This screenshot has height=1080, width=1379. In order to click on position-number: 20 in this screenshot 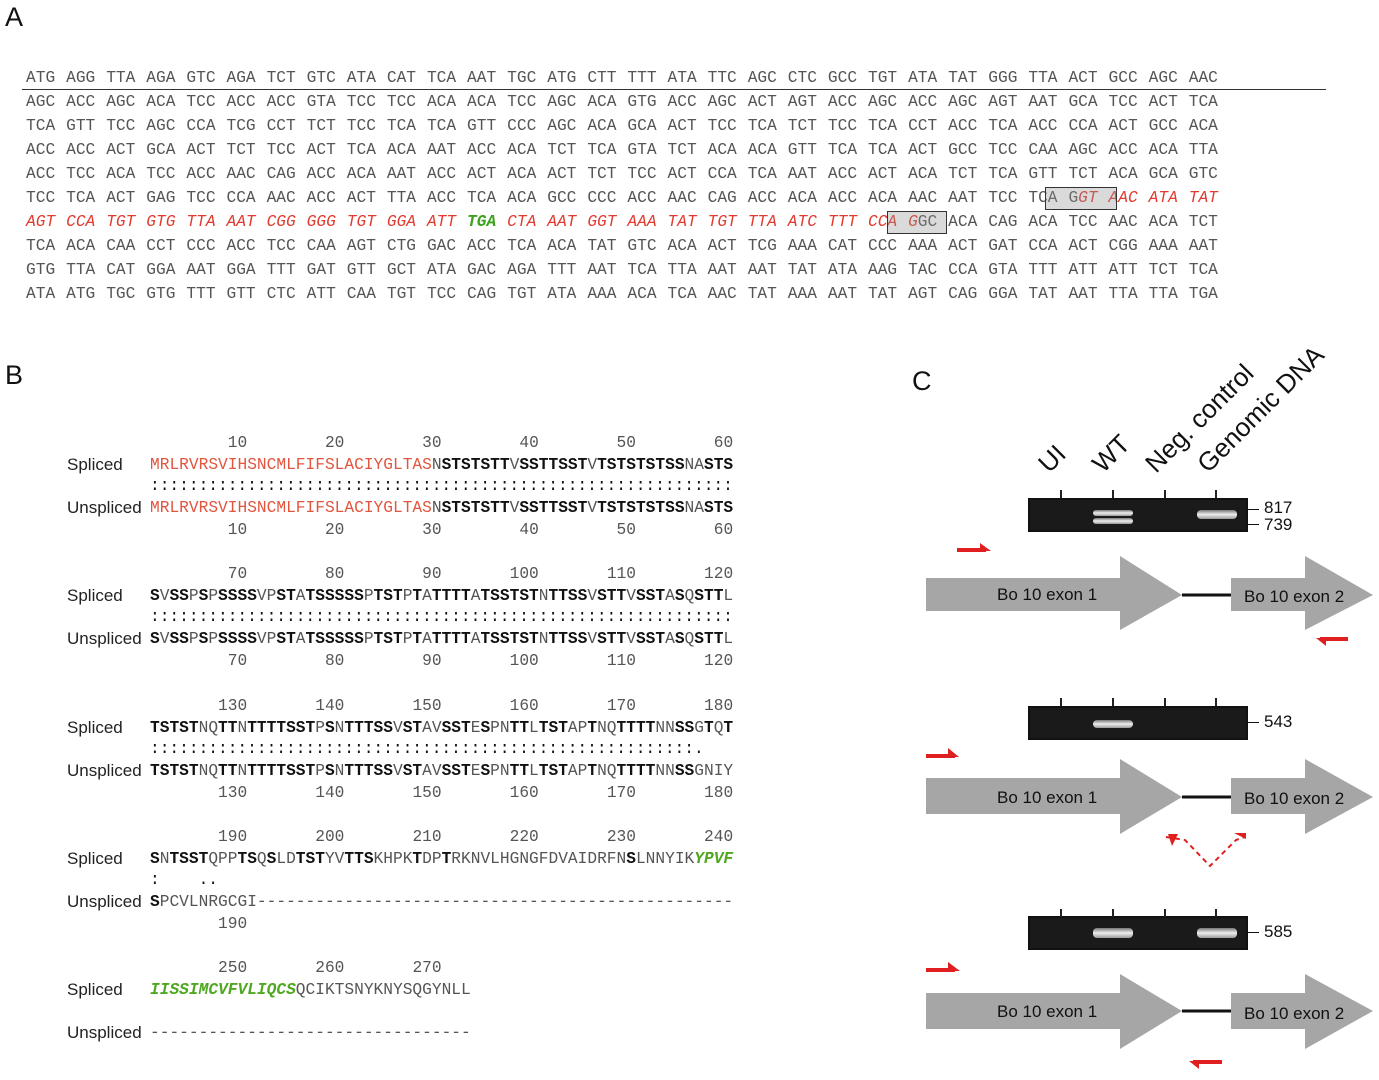, I will do `click(334, 443)`.